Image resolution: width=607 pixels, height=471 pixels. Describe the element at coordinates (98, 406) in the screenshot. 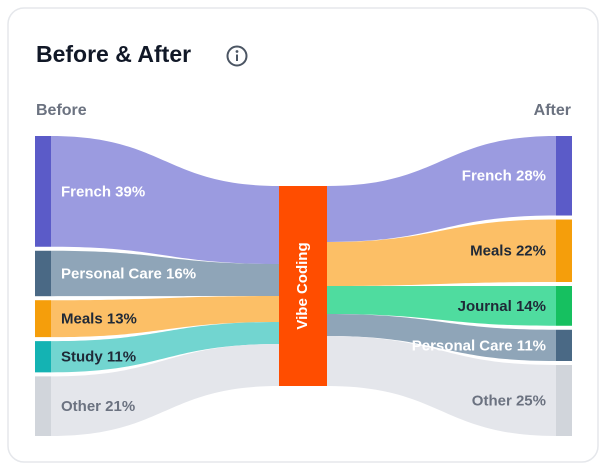

I see `node-label: Other 21%` at that location.